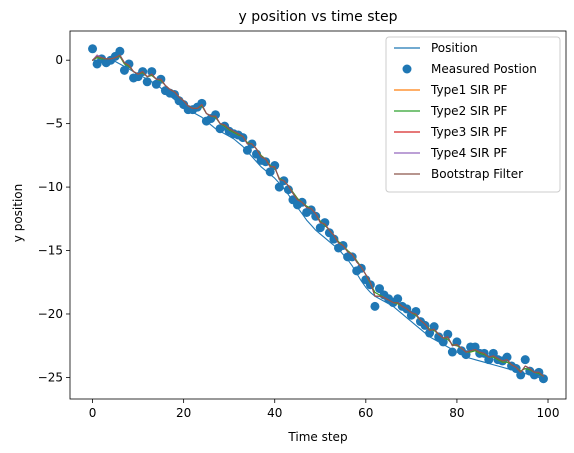  I want to click on legend-entry-type2-sir-pf: Type2 SIR PF, so click(451, 111).